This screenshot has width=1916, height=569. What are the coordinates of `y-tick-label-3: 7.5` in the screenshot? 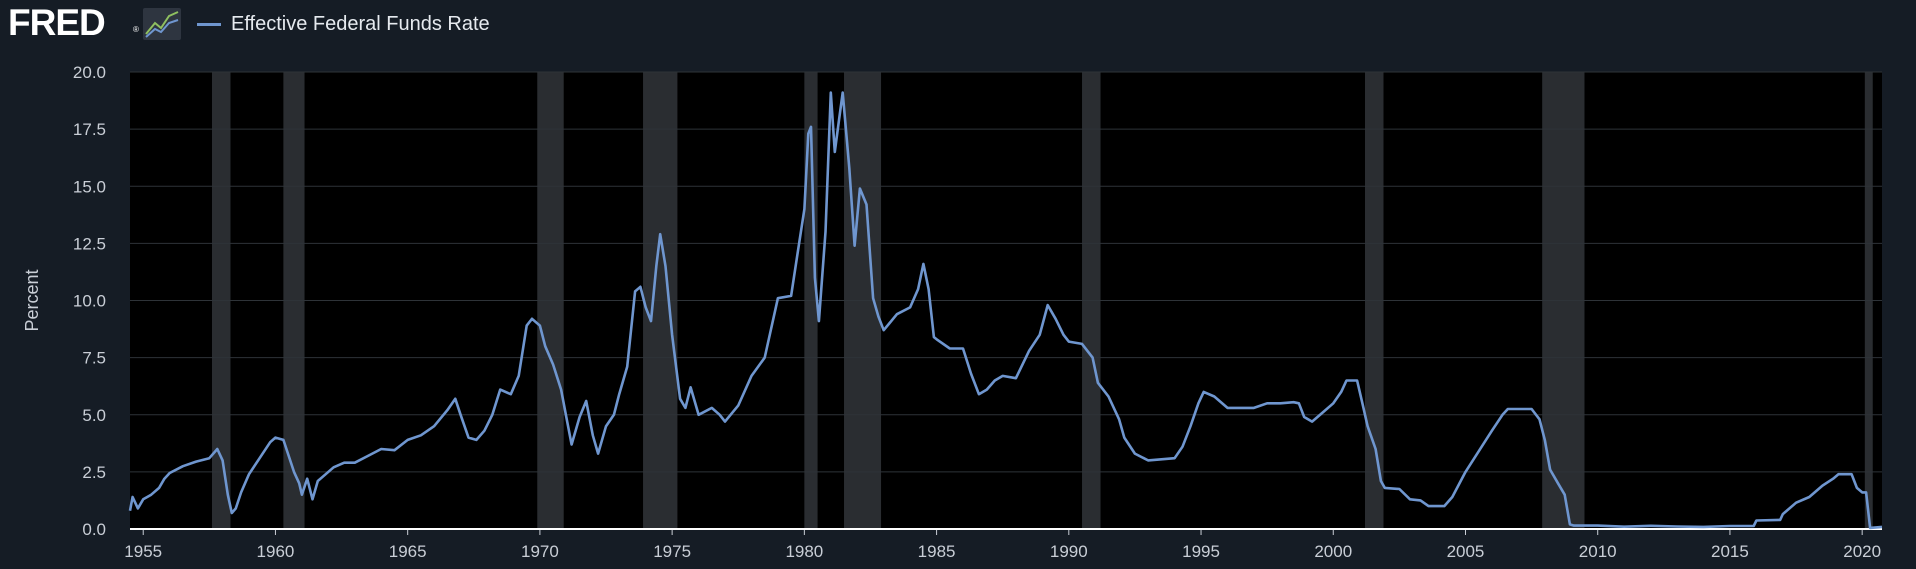 It's located at (94, 358).